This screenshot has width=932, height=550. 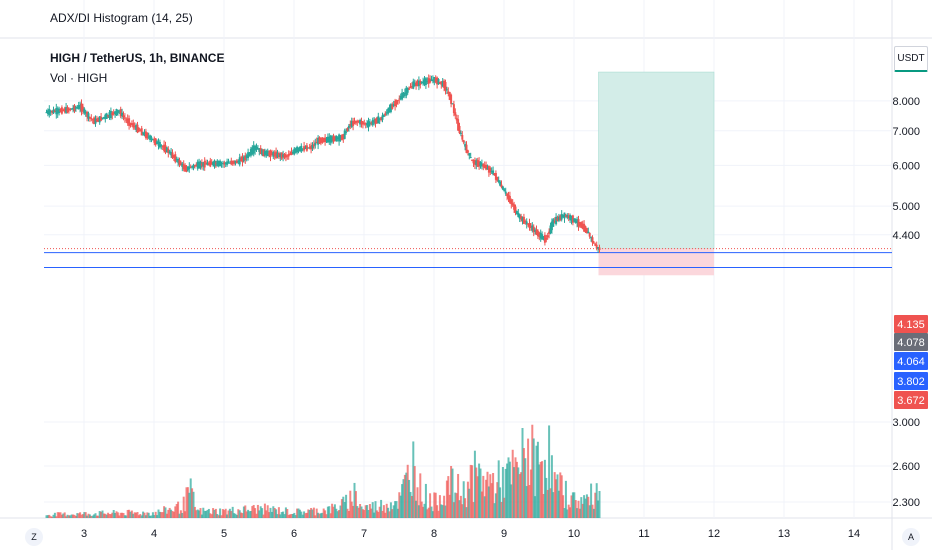 What do you see at coordinates (911, 382) in the screenshot?
I see `price-label-value: 3.802` at bounding box center [911, 382].